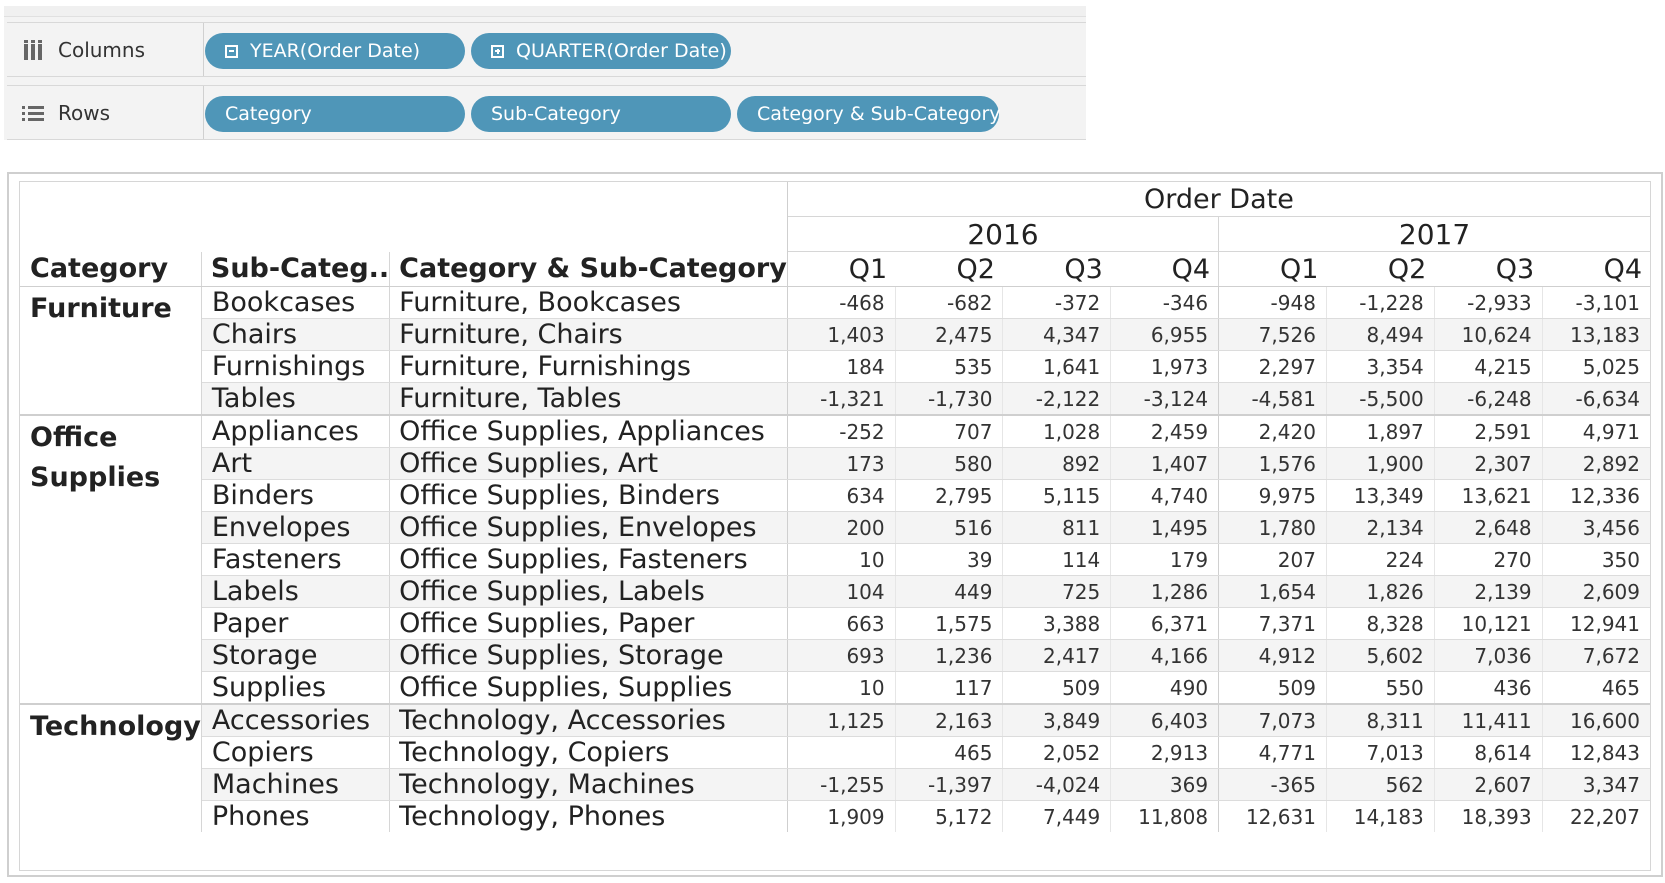  Describe the element at coordinates (1380, 302) in the screenshot. I see `value-cell: -1,228` at that location.